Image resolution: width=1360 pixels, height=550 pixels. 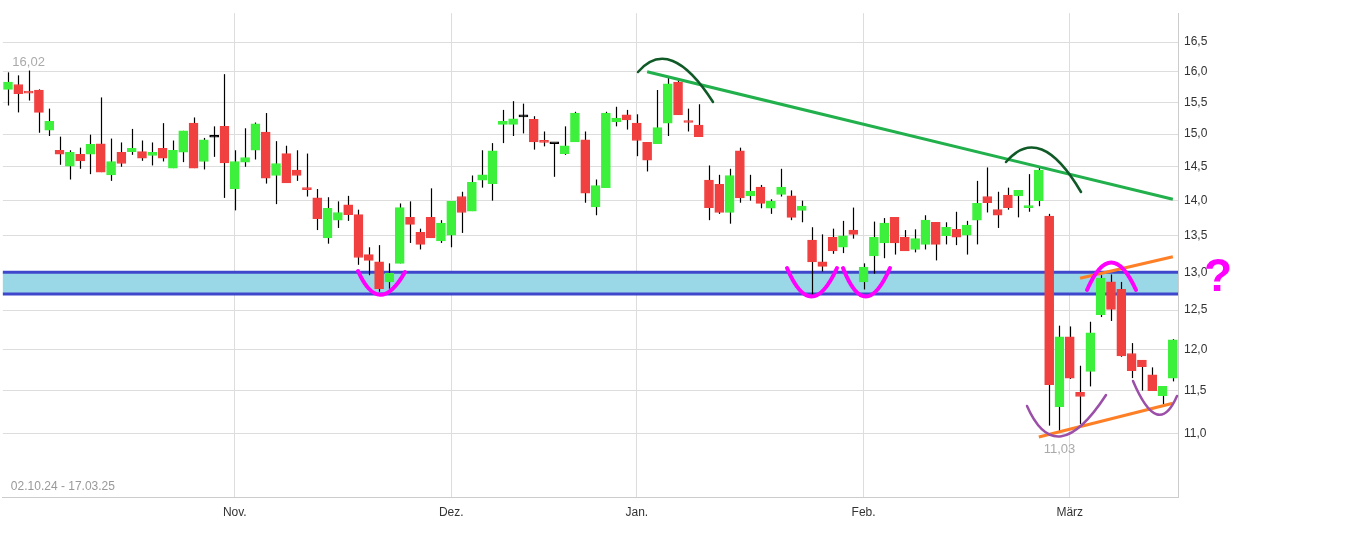 I want to click on y-tick-label: 15,0, so click(x=1196, y=133).